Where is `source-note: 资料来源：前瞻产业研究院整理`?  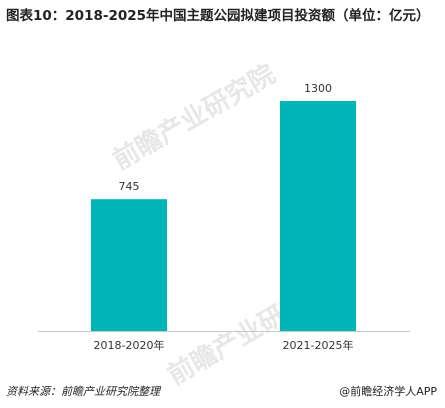 source-note: 资料来源：前瞻产业研究院整理 is located at coordinates (83, 391).